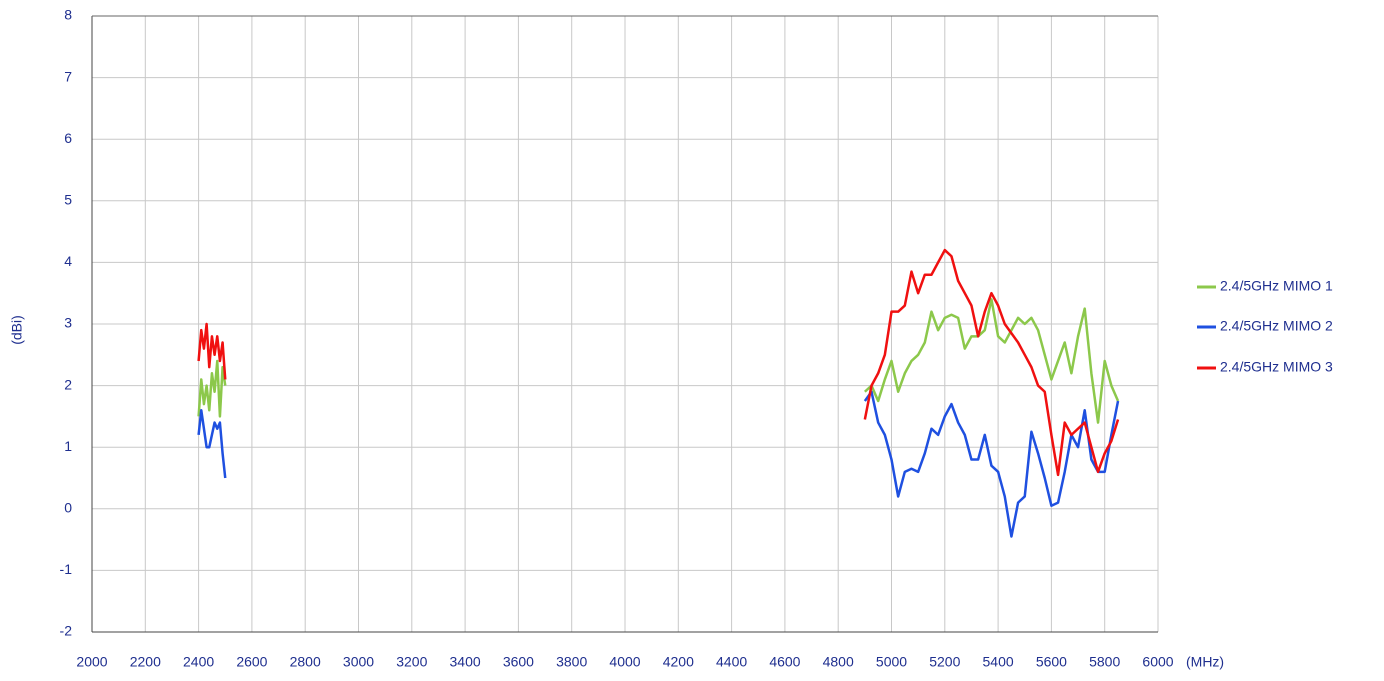 The image size is (1384, 681). What do you see at coordinates (891, 662) in the screenshot?
I see `x-tick-label: 5000` at bounding box center [891, 662].